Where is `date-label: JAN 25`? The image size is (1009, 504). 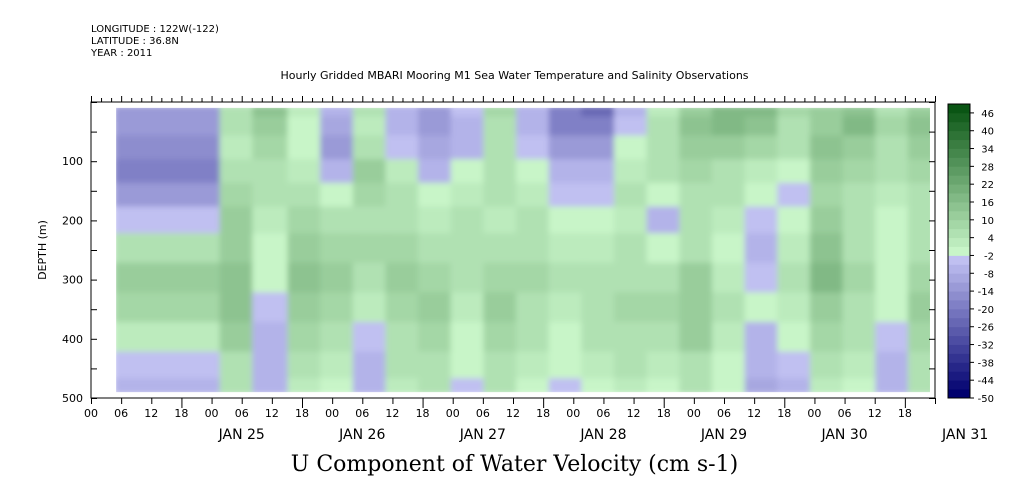
date-label: JAN 25 is located at coordinates (241, 435).